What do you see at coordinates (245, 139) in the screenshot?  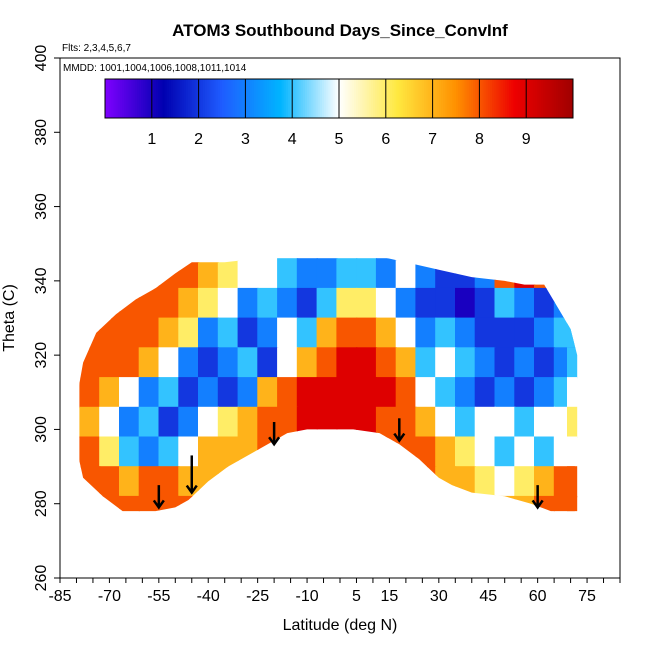 I see `colorbar-tick-label: 3` at bounding box center [245, 139].